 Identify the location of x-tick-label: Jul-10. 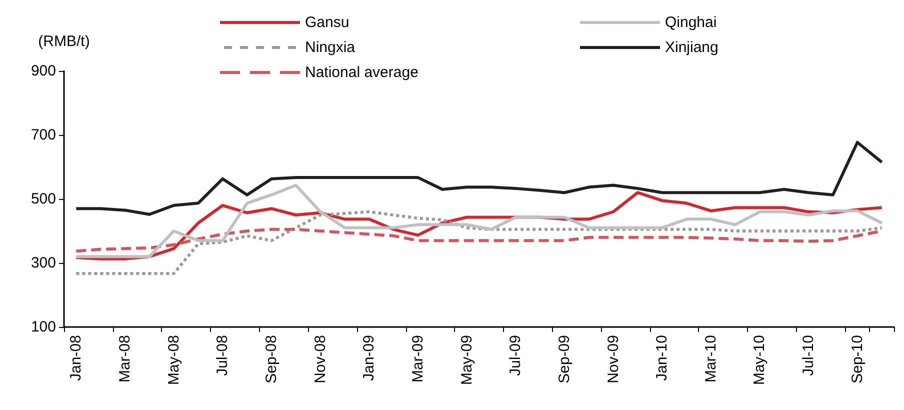
(809, 355).